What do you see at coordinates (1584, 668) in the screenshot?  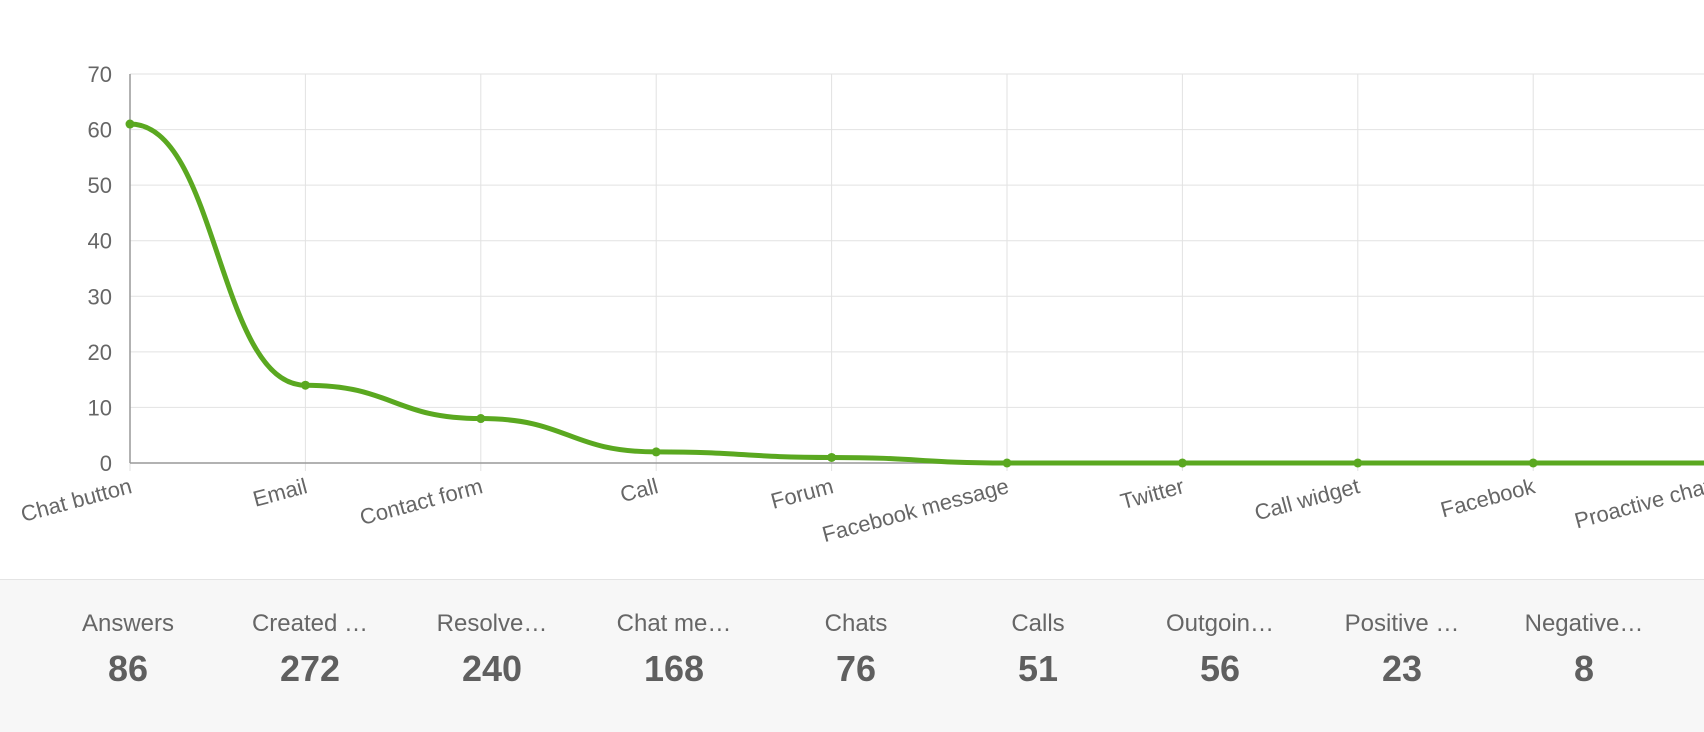 I see `stat-value: 8` at bounding box center [1584, 668].